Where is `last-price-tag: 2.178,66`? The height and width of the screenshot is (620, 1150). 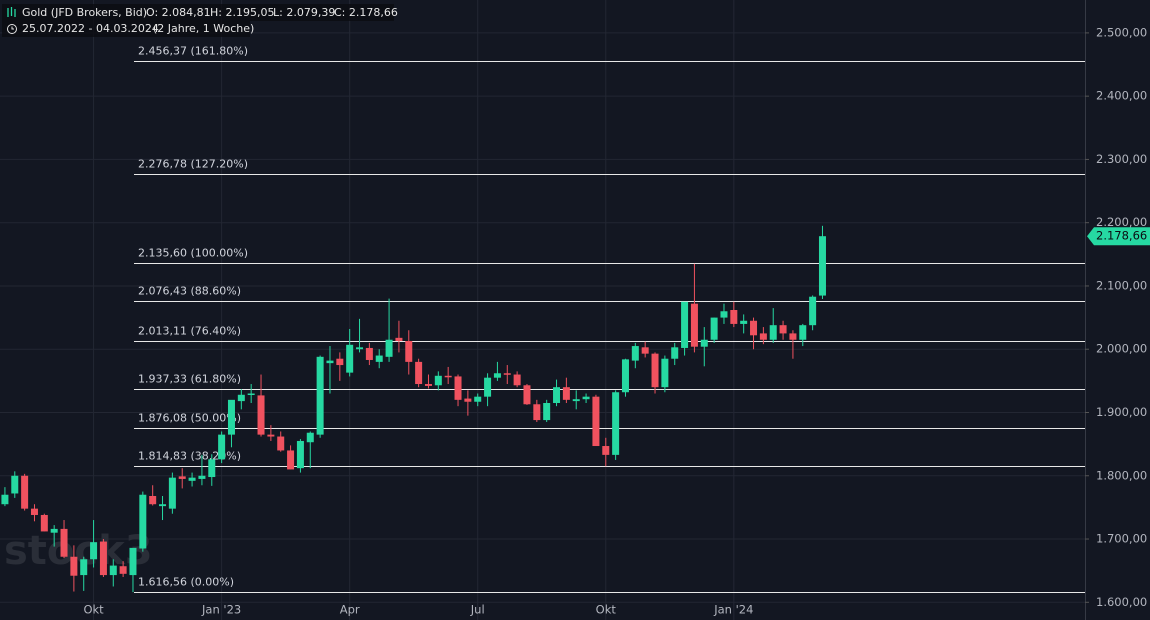
last-price-tag: 2.178,66 is located at coordinates (1118, 236).